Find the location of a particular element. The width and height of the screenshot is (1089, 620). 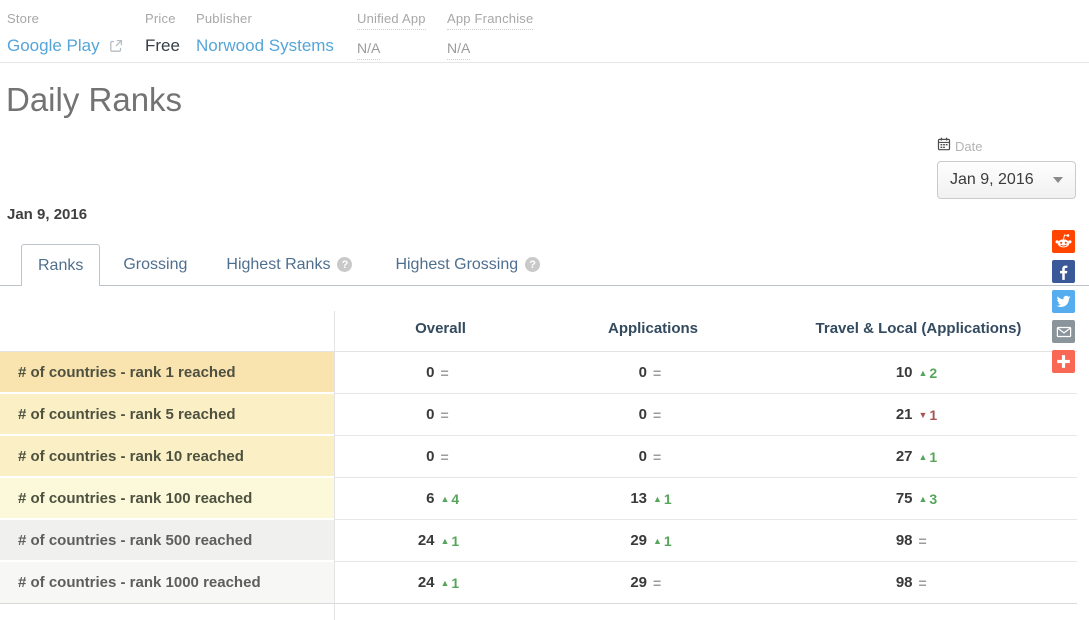

rank-value-cell: 29 ▲ 1 is located at coordinates (653, 541).